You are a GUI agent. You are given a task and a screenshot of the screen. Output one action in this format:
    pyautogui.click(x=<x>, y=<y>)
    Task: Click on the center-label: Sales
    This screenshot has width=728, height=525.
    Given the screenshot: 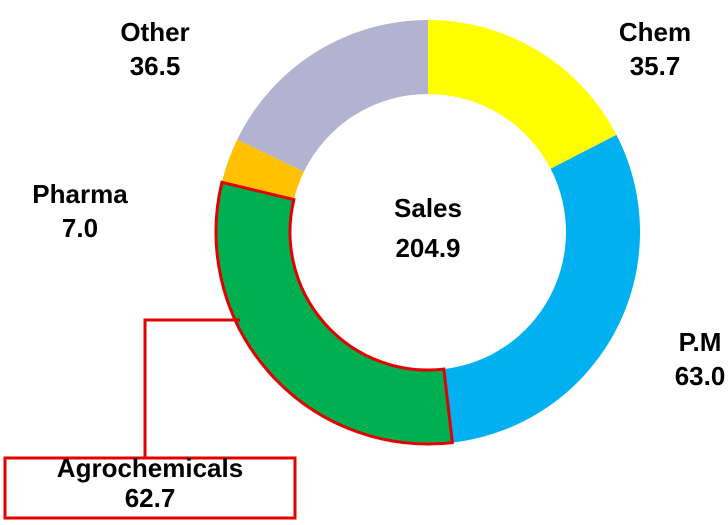 What is the action you would take?
    pyautogui.click(x=428, y=208)
    